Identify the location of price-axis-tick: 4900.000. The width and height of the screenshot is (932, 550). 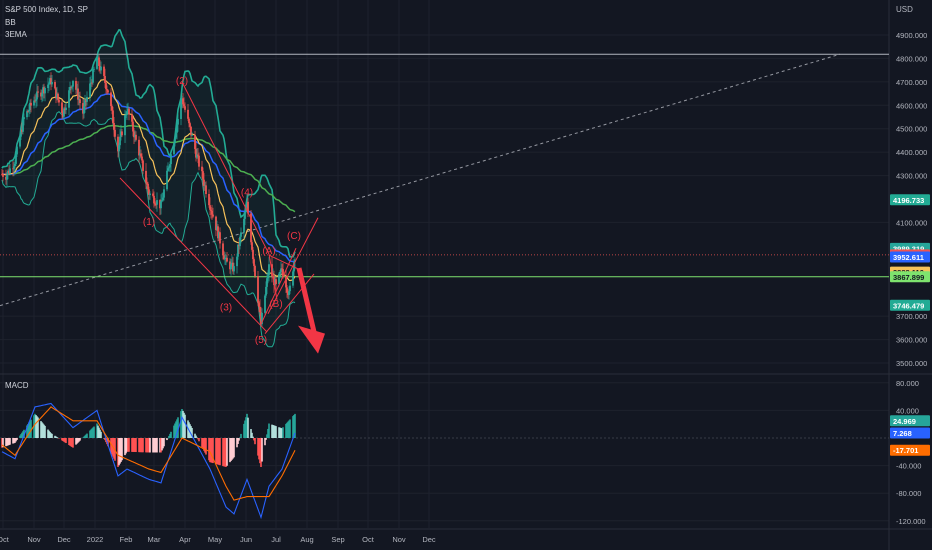
(911, 35).